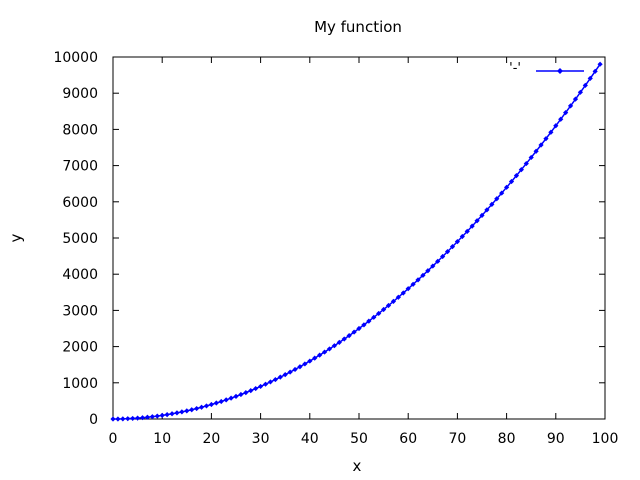 This screenshot has width=640, height=480. Describe the element at coordinates (358, 27) in the screenshot. I see `chart-title: My function` at that location.